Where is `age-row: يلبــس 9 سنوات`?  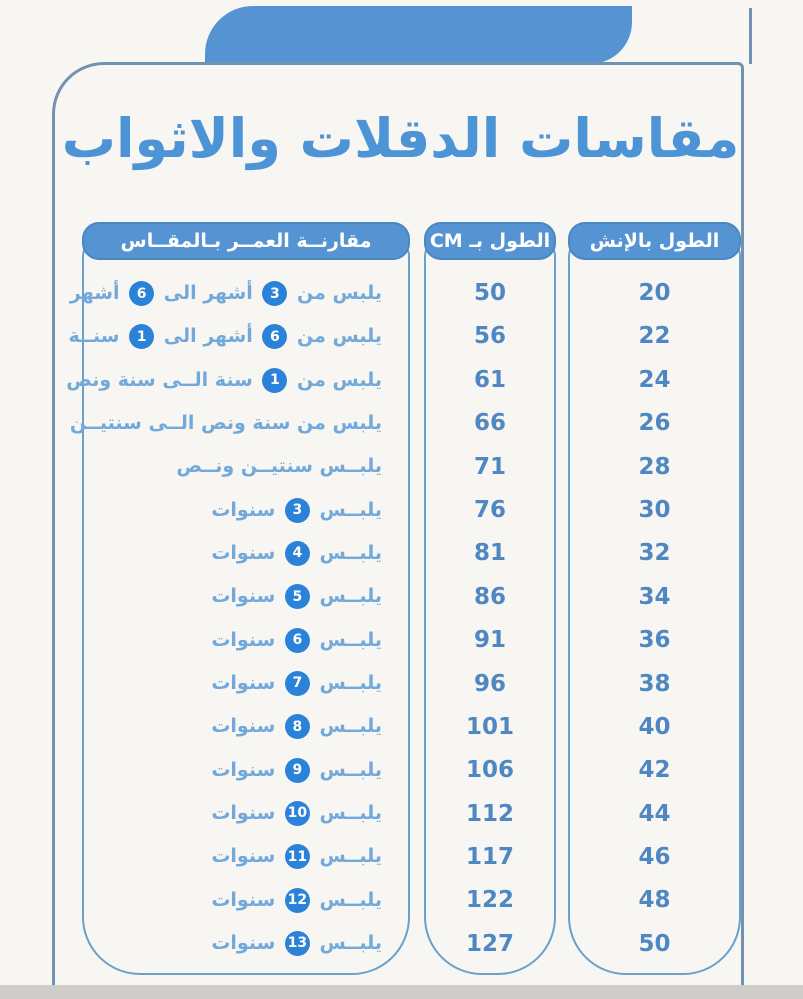 age-row: يلبــس 9 سنوات is located at coordinates (246, 770).